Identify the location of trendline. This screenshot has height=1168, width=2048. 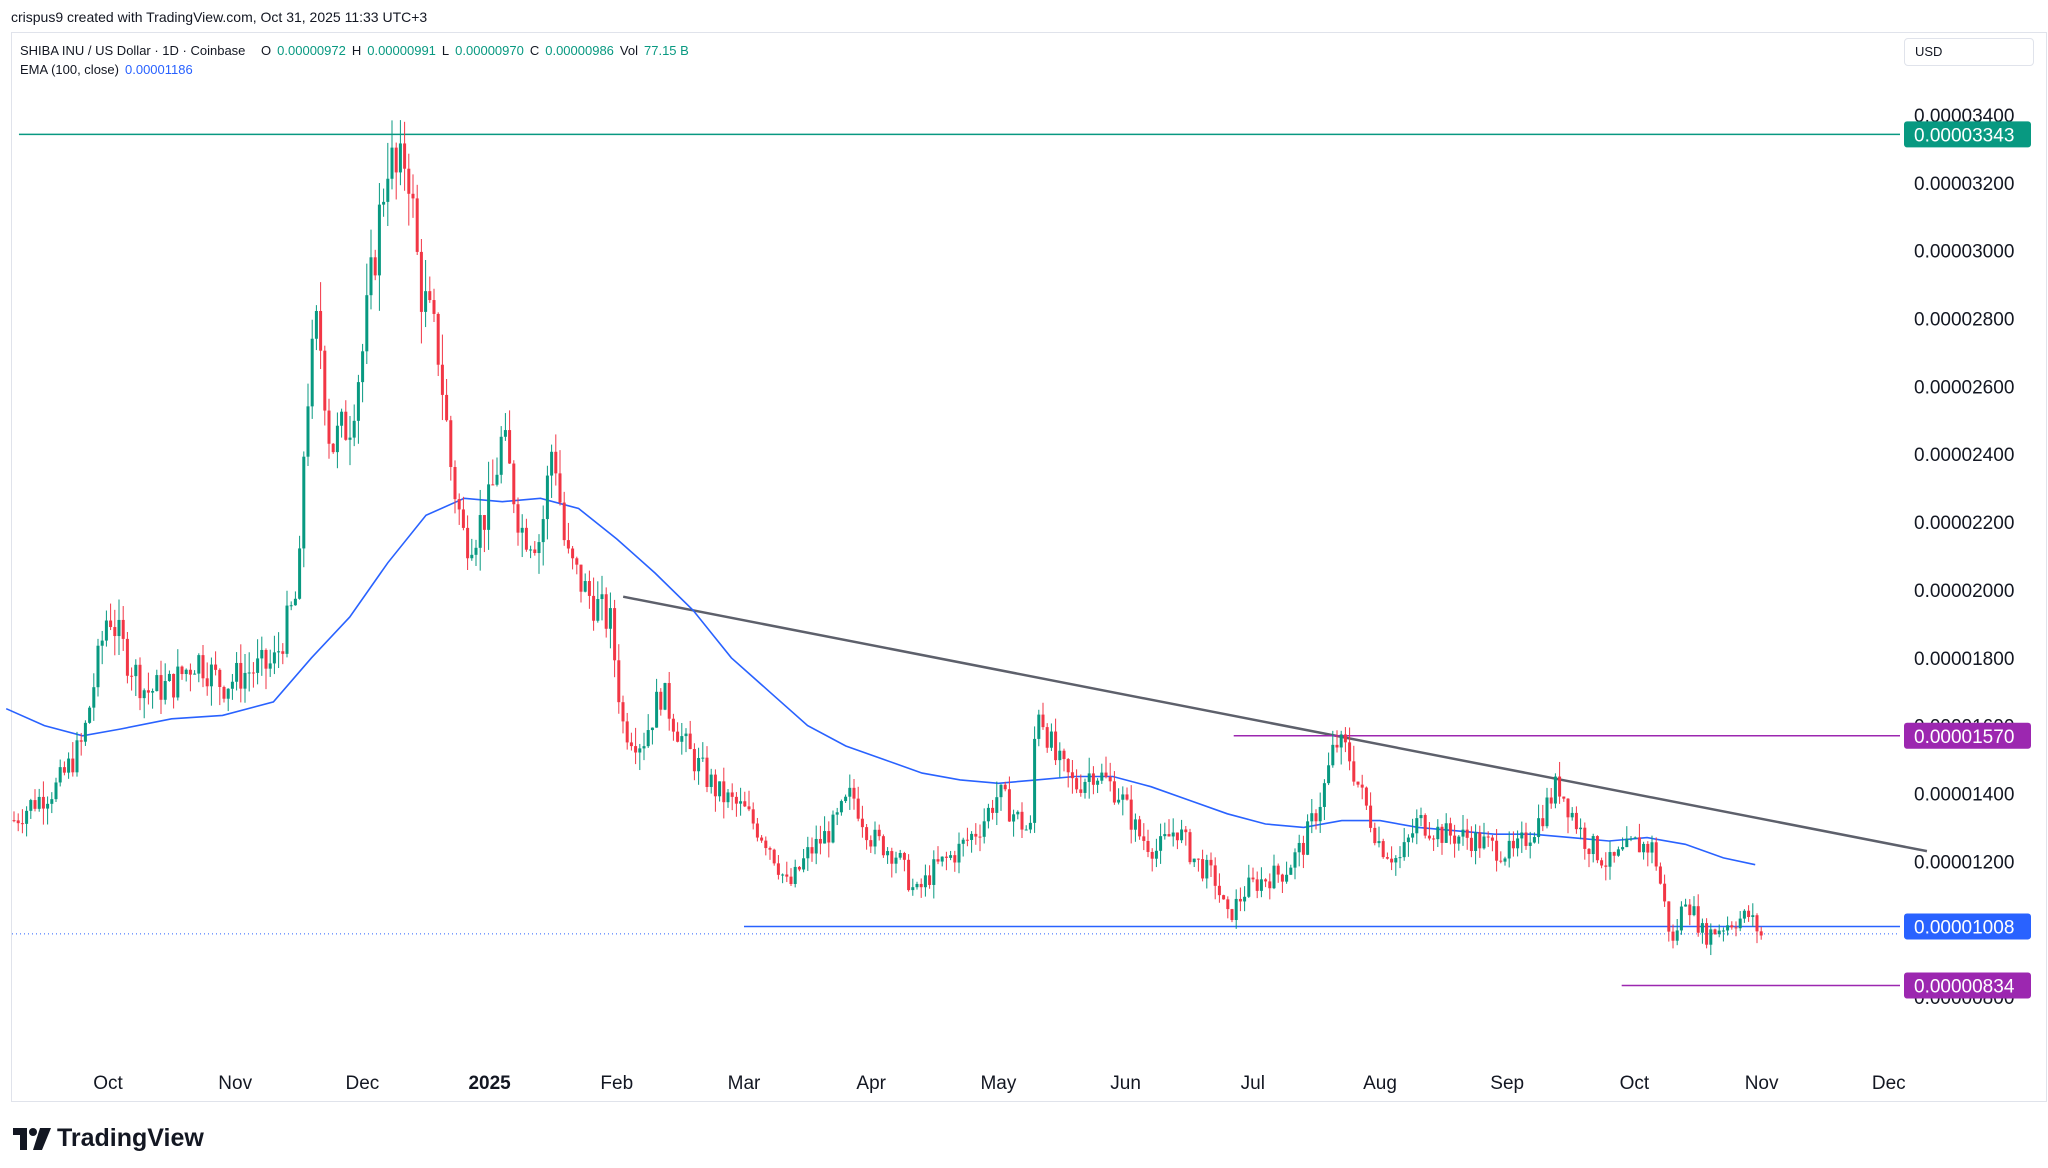
(1275, 724).